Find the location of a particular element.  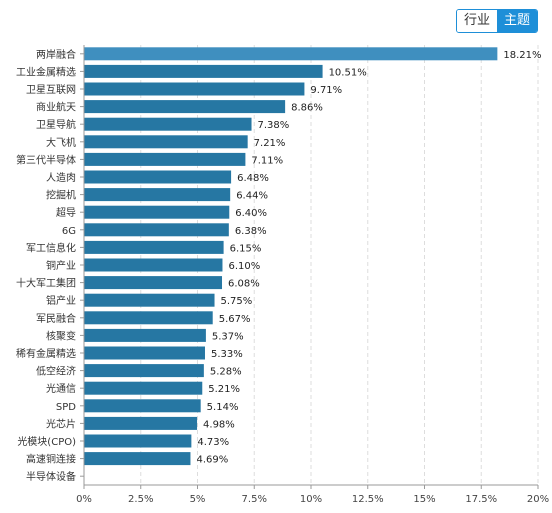

category-toggle: 行业 主题 is located at coordinates (496, 21).